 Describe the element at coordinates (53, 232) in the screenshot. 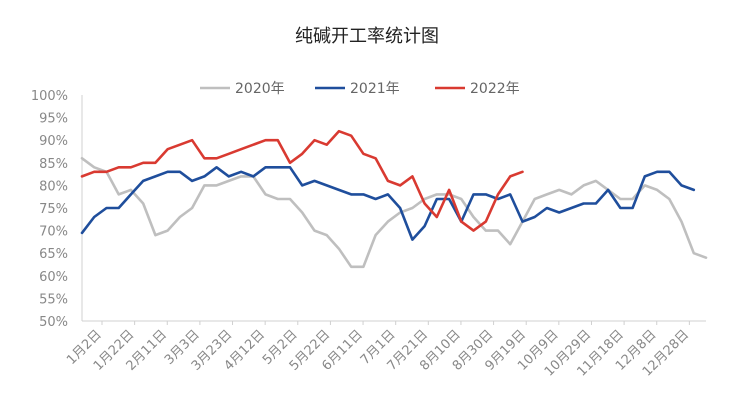

I see `y-tick-label: 70%` at that location.